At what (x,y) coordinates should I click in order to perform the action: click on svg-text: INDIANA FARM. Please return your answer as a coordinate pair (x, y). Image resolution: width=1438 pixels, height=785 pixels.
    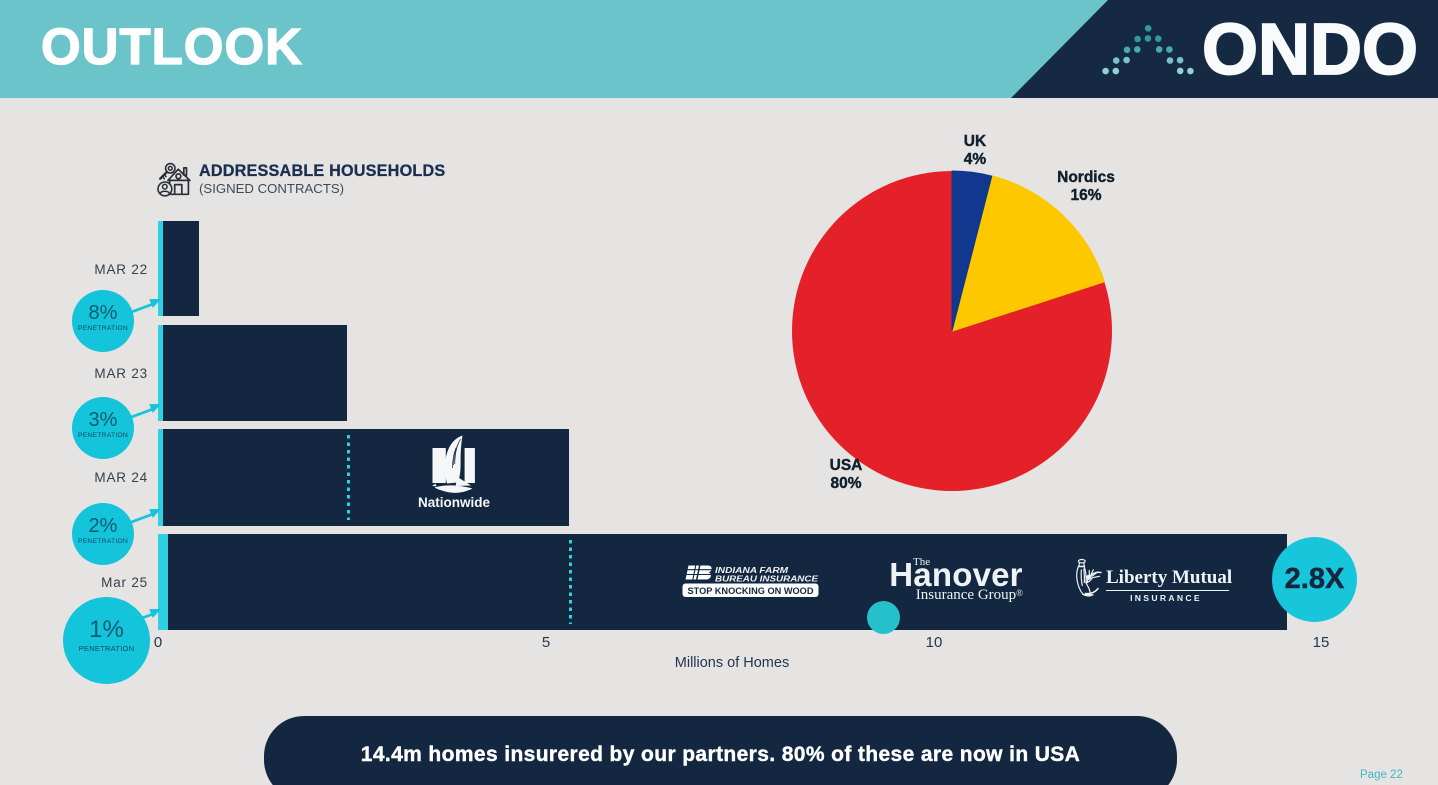
    Looking at the image, I should click on (751, 570).